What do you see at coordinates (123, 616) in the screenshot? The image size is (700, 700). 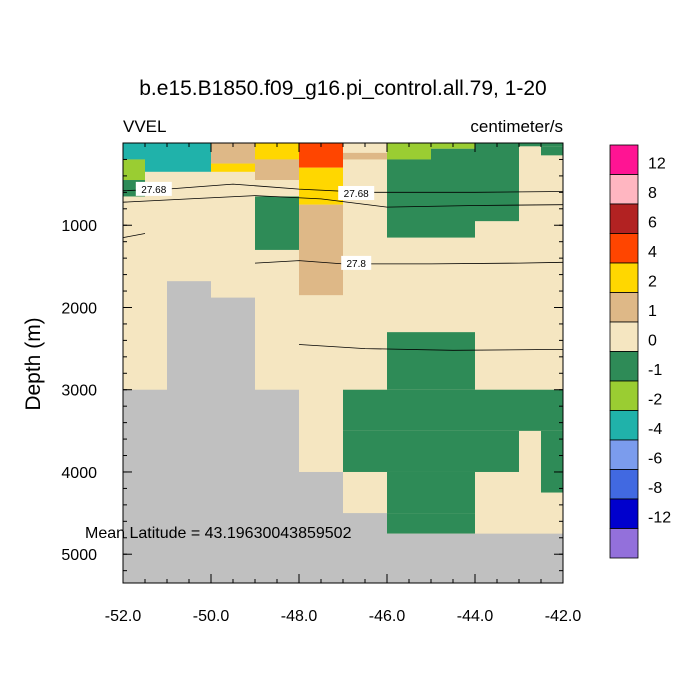 I see `x-tick-label: -52.0` at bounding box center [123, 616].